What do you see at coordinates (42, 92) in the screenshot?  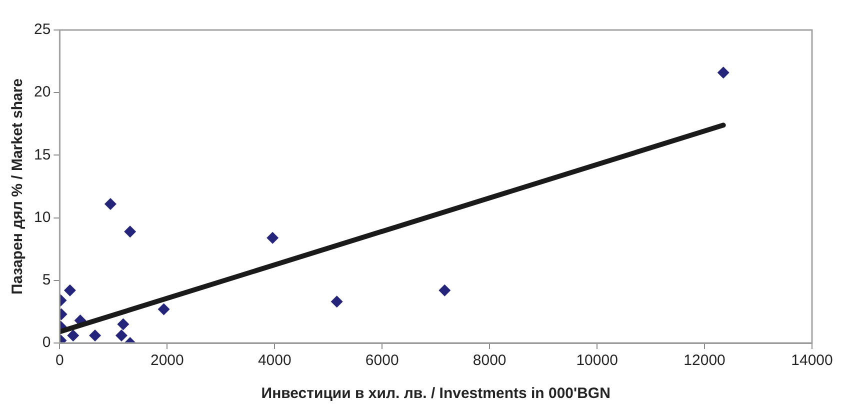 I see `y-tick-label: 20` at bounding box center [42, 92].